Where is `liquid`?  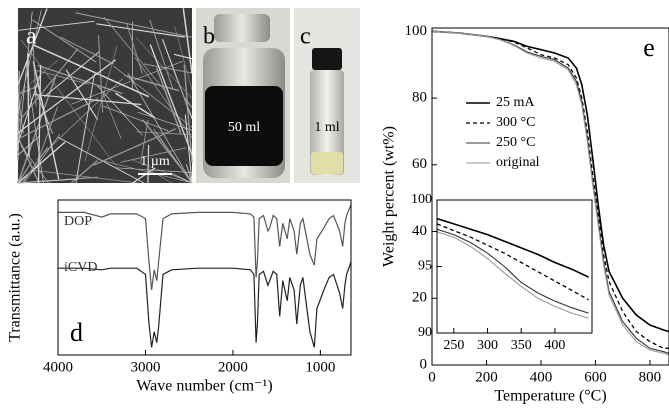 liquid is located at coordinates (327, 163).